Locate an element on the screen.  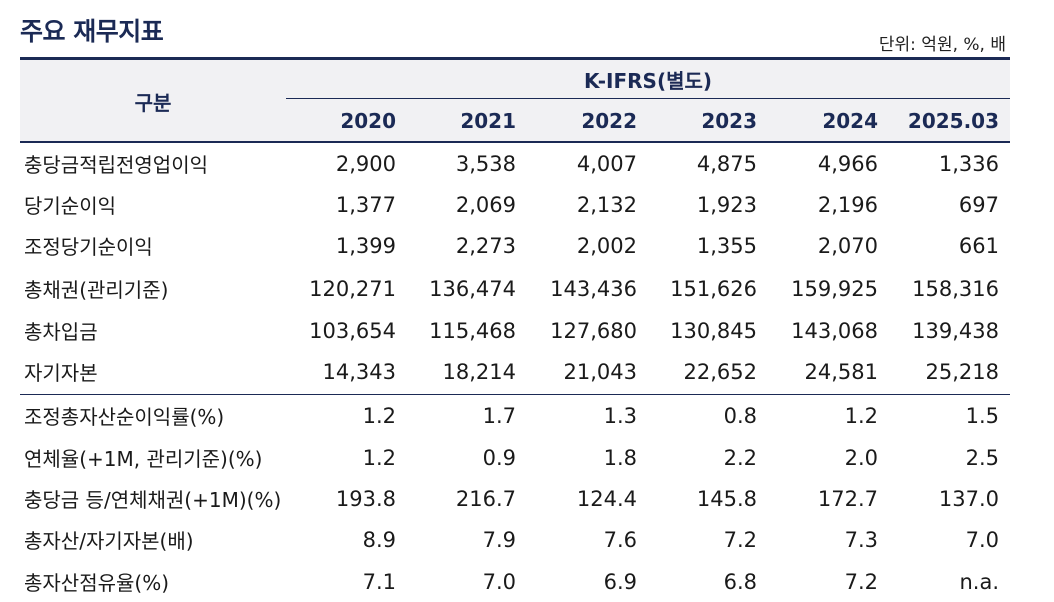
table-row: 조정총자산순이익률(%) 1.2 1.7 1.3 0.8 1.2 1.5 is located at coordinates (515, 415).